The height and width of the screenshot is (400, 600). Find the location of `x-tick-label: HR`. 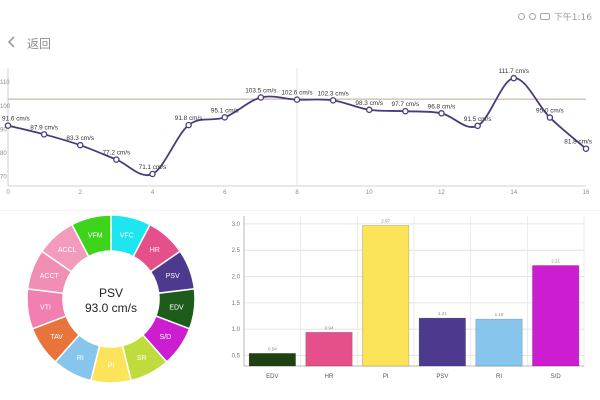

x-tick-label: HR is located at coordinates (329, 377).